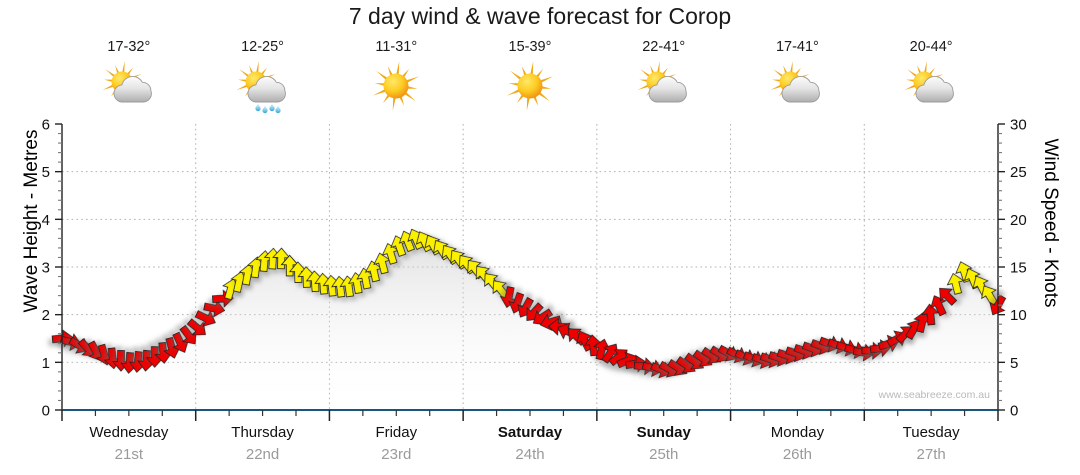  I want to click on left-axis-tick-label: 1, so click(46, 363).